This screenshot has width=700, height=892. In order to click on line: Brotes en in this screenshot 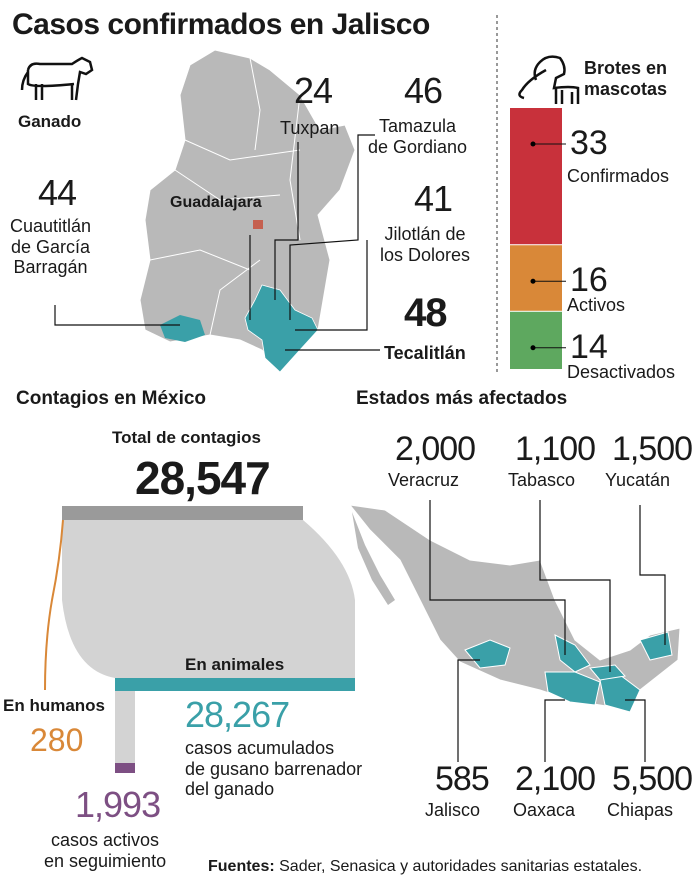, I will do `click(626, 68)`.